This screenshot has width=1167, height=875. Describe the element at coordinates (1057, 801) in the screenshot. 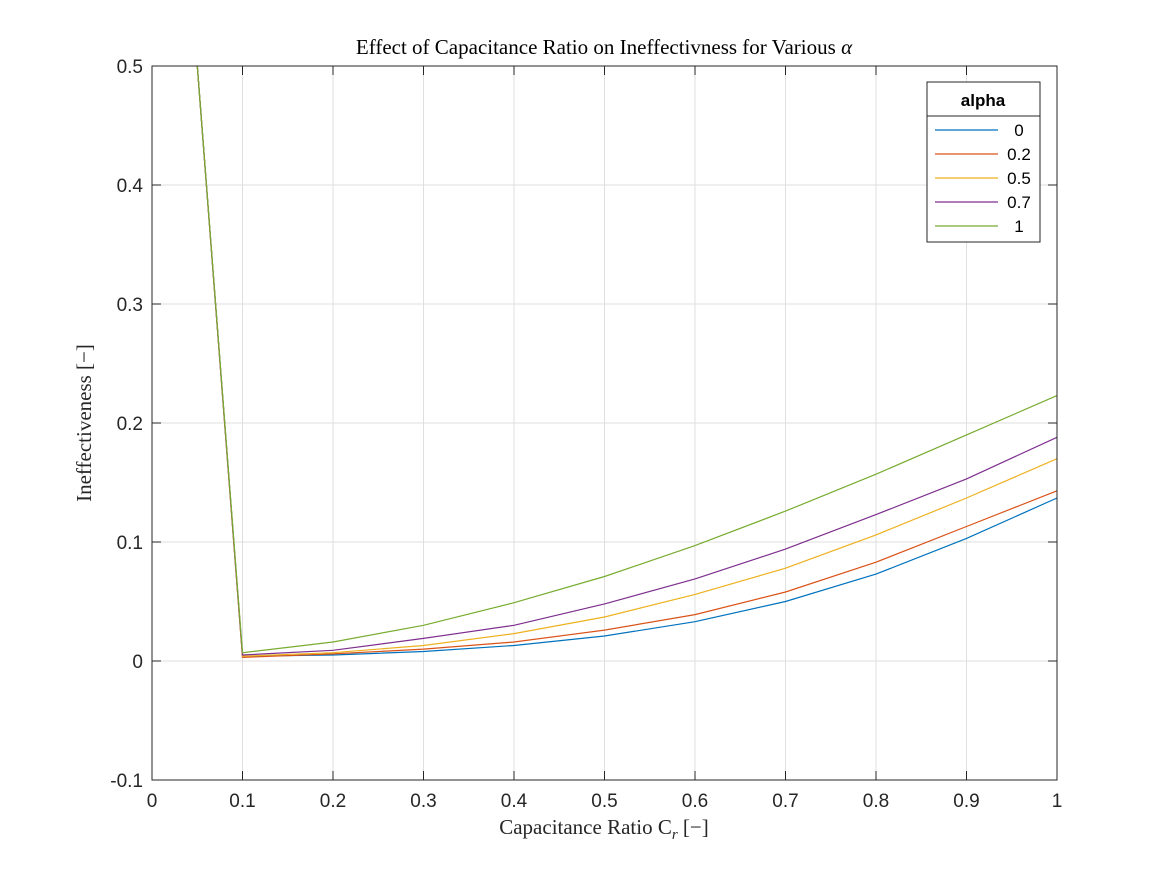

I see `x-tick-label: 1` at that location.